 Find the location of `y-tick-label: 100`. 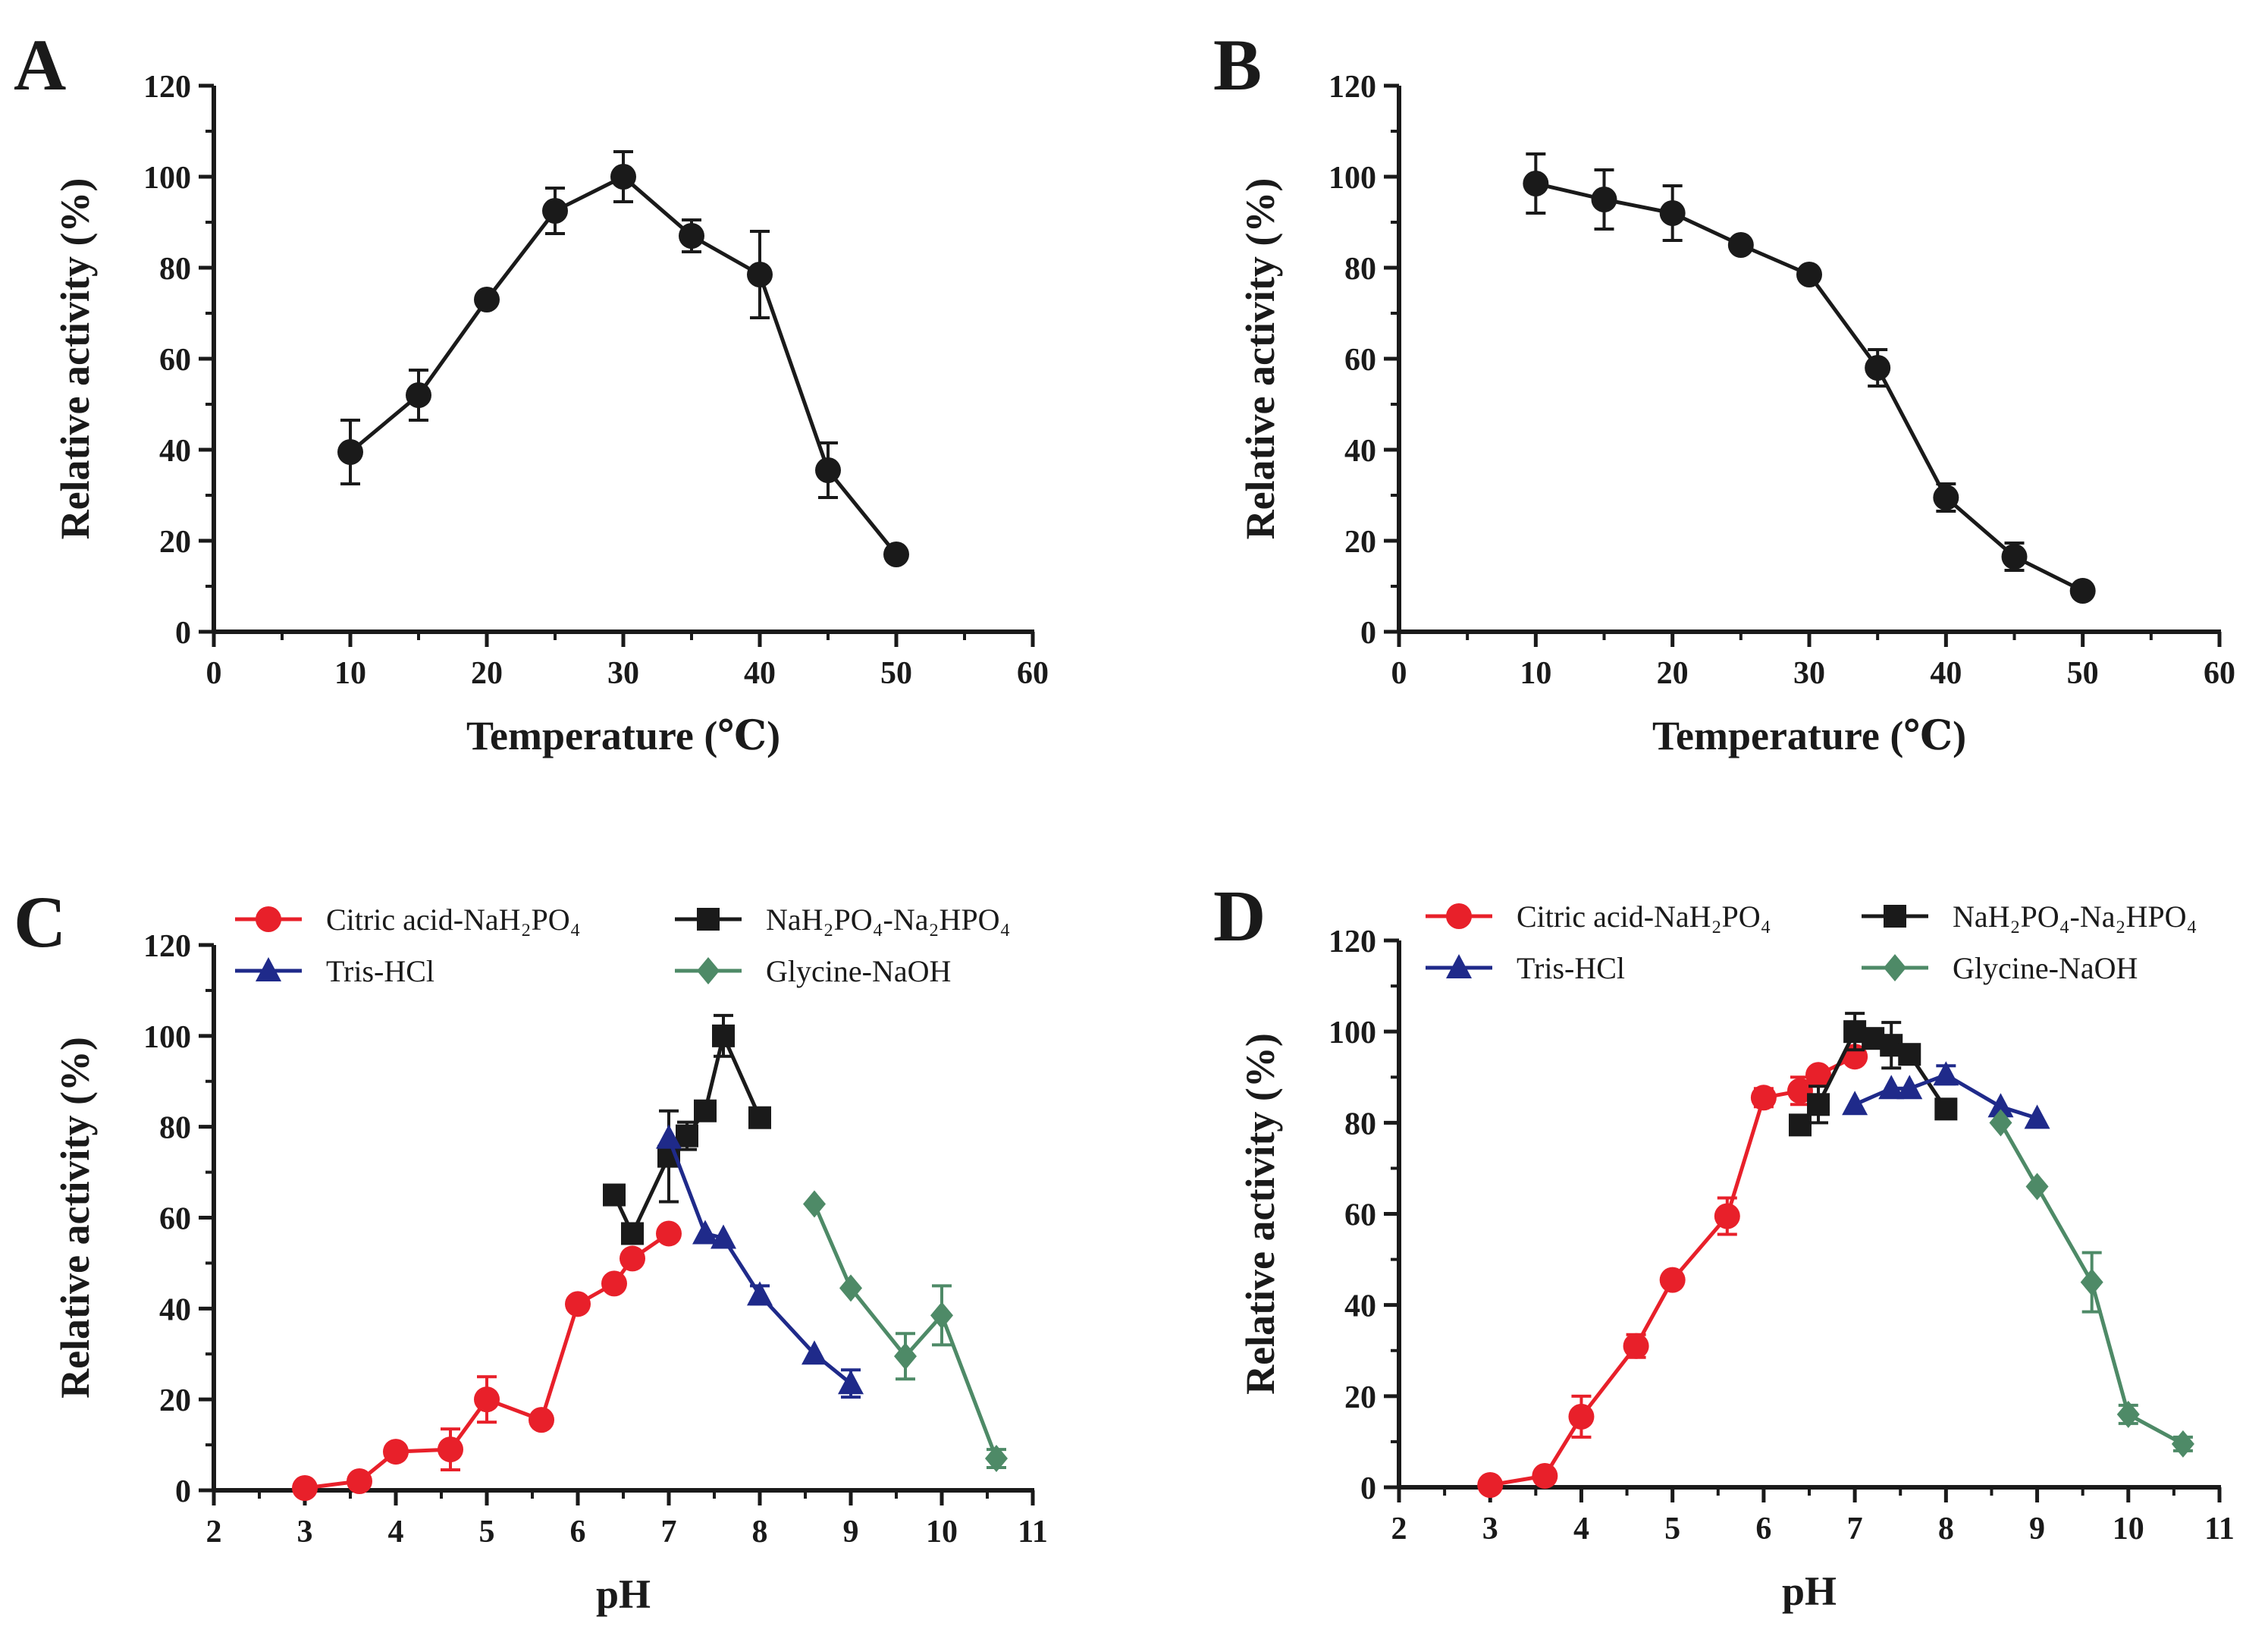

y-tick-label: 100 is located at coordinates (1352, 178).